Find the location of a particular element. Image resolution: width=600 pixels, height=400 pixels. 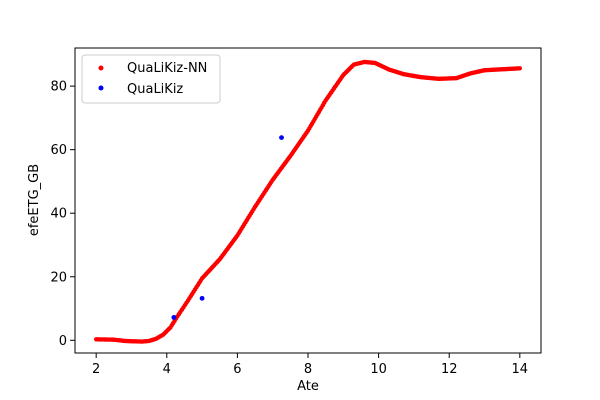

x-tick-label: 4 is located at coordinates (167, 369).